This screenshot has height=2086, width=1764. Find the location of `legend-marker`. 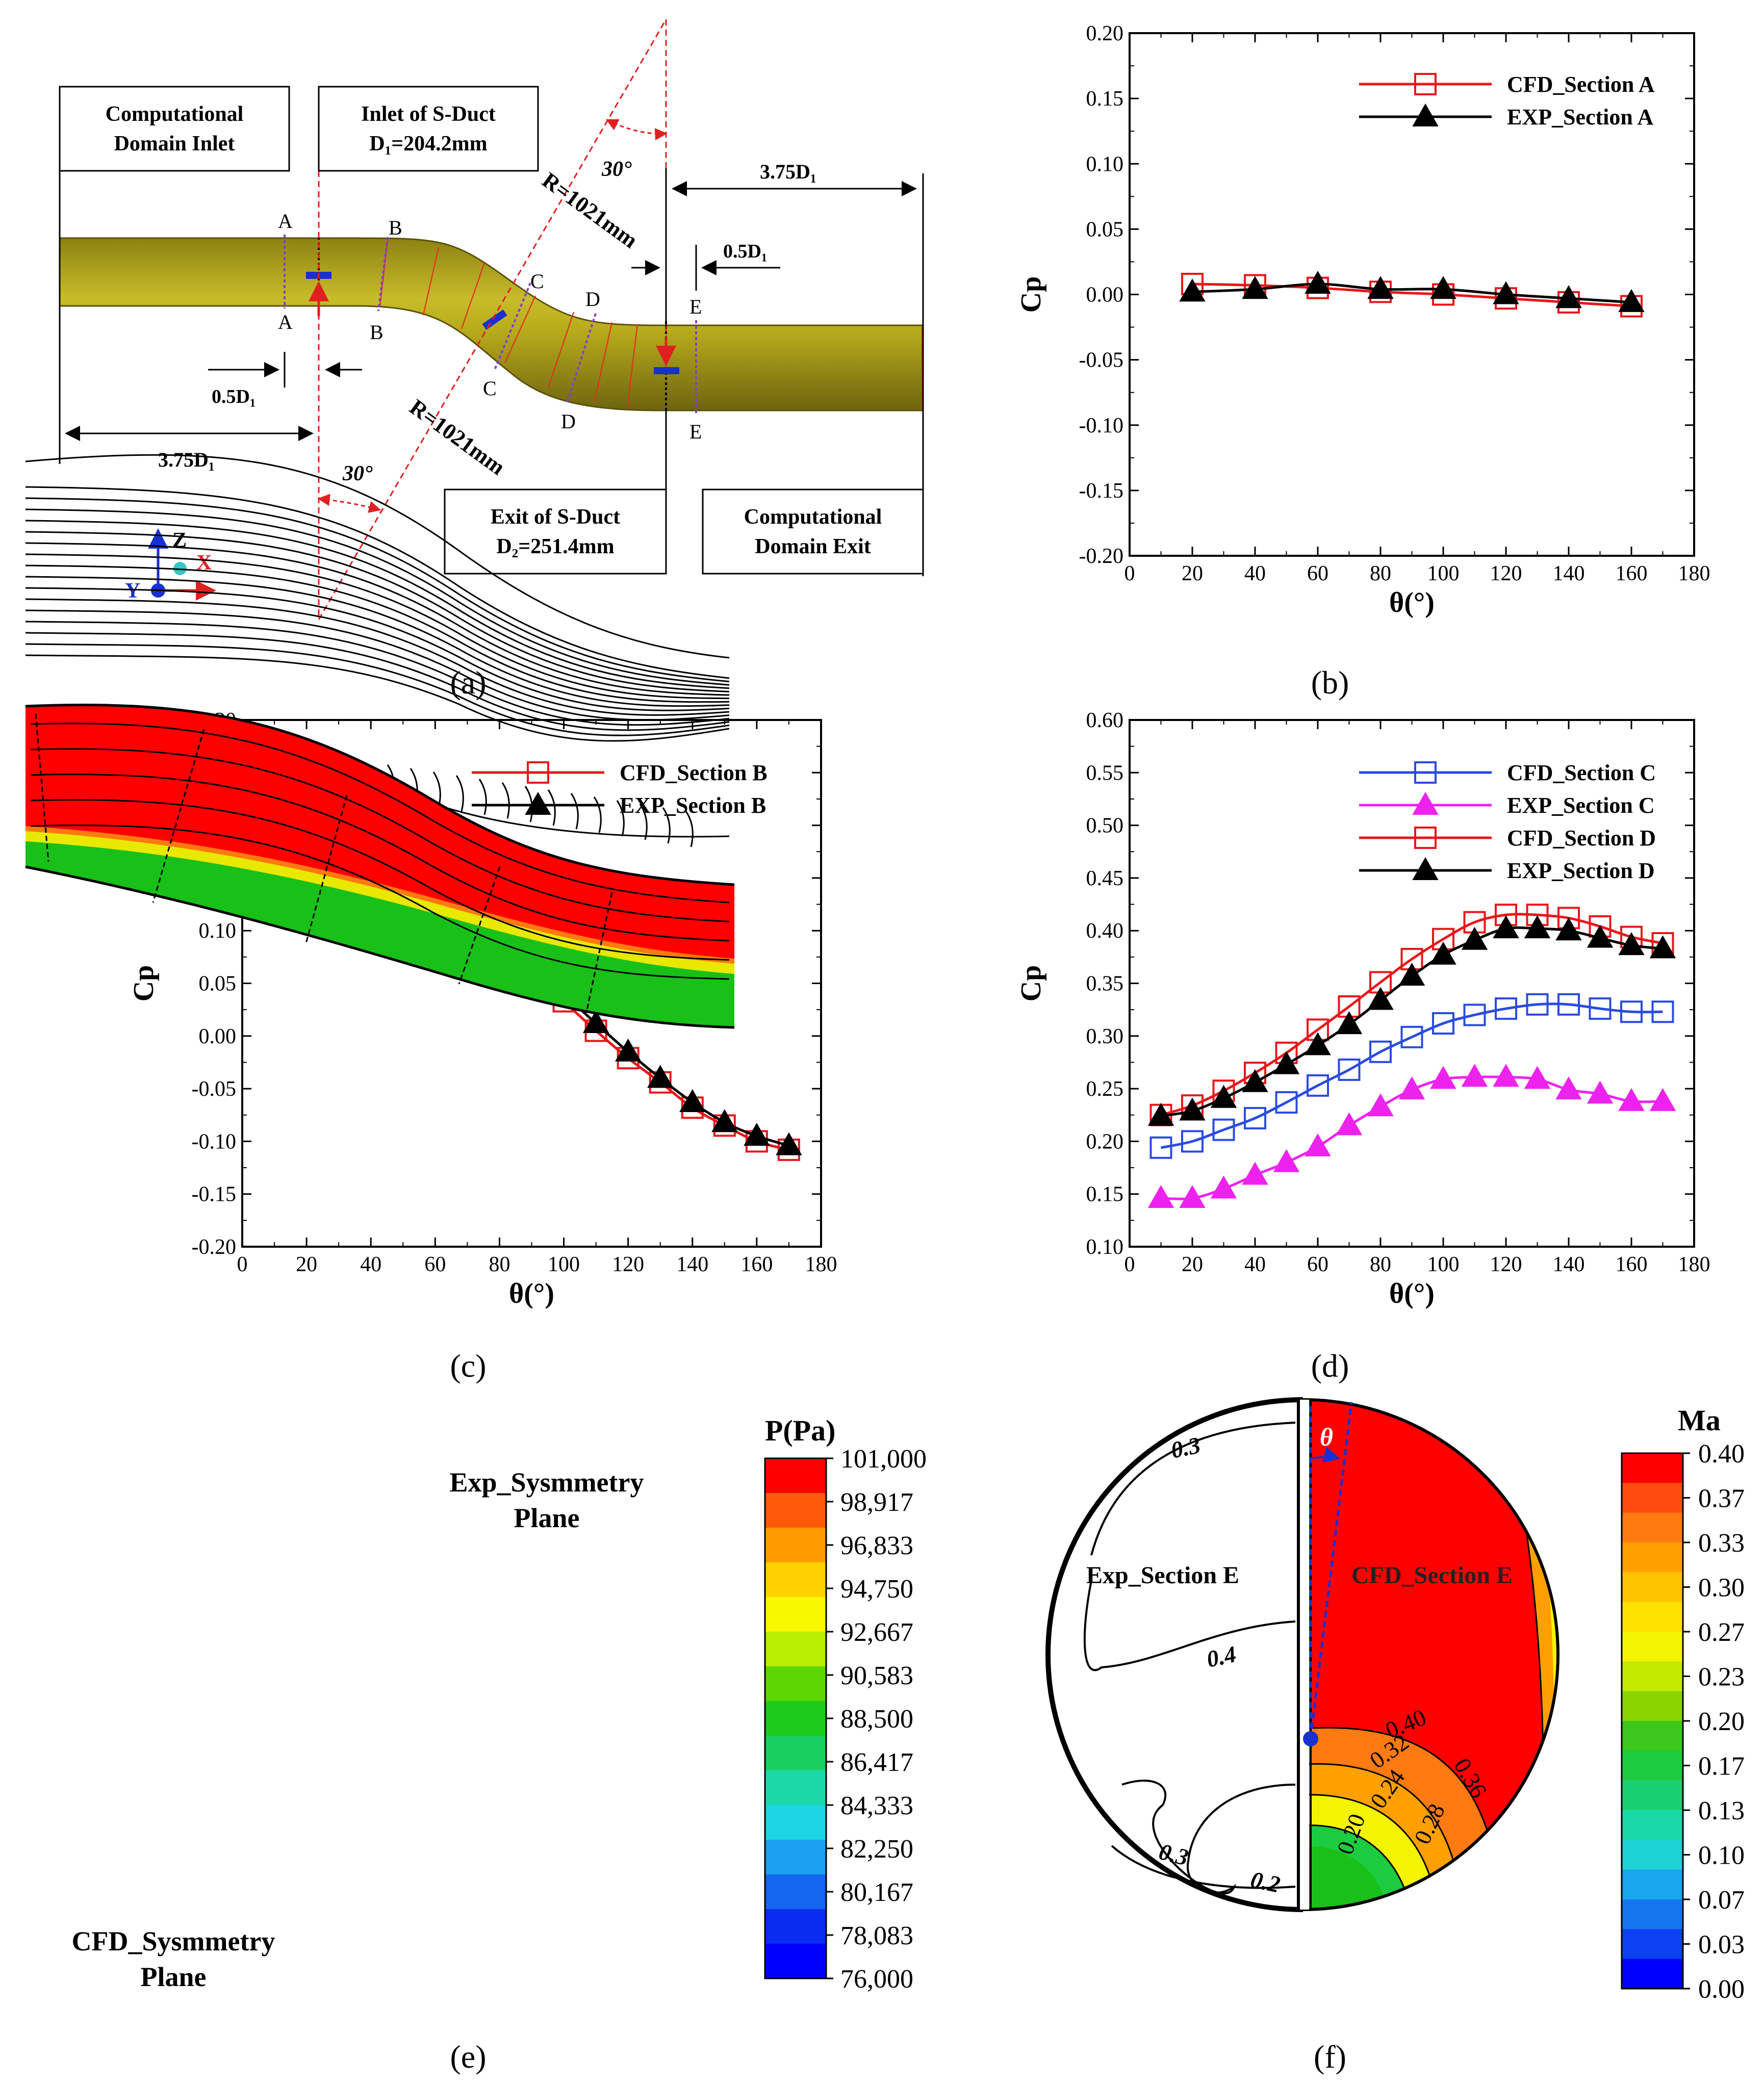

legend-marker is located at coordinates (1426, 114).